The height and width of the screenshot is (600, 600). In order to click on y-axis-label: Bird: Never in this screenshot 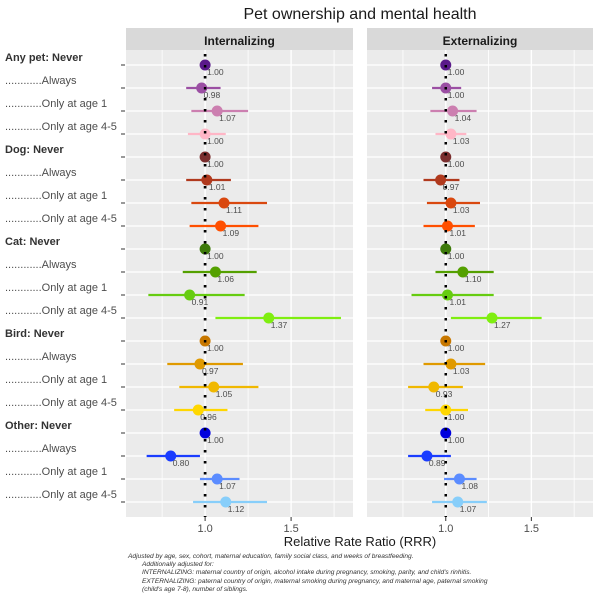, I will do `click(35, 334)`.